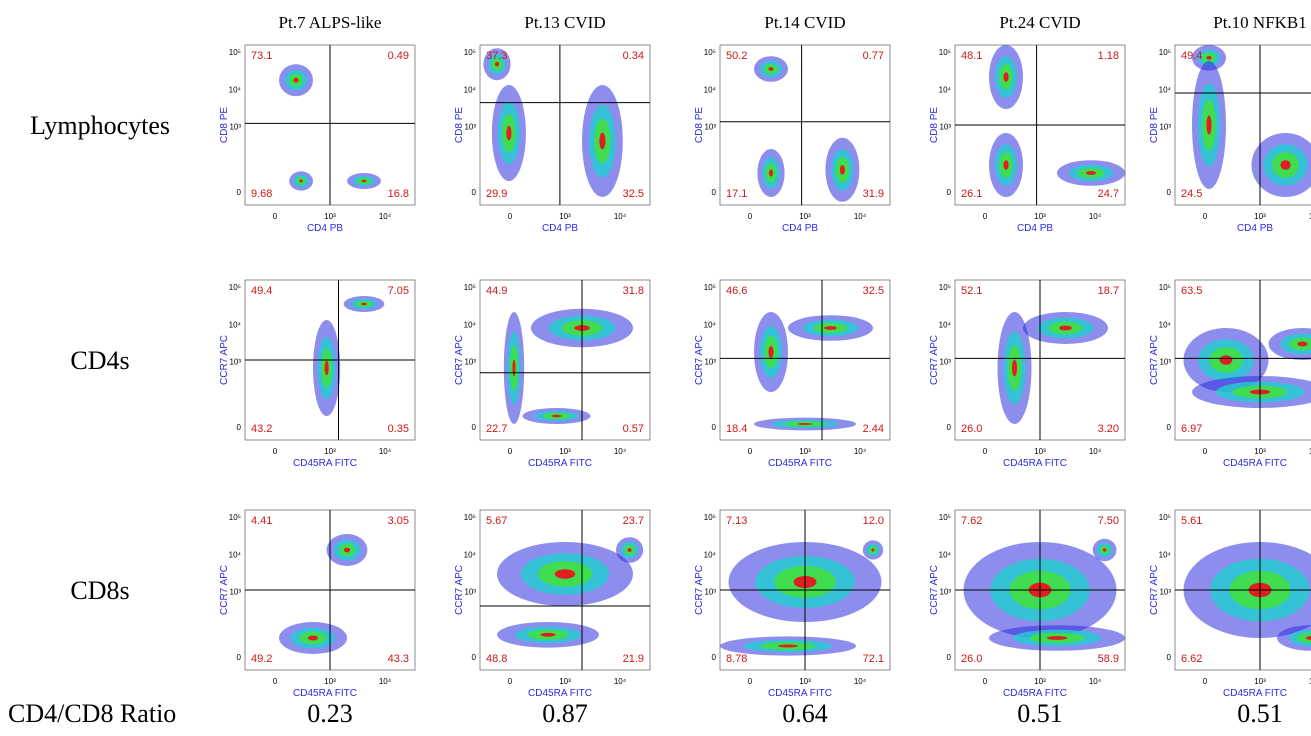 This screenshot has height=736, width=1311. Describe the element at coordinates (398, 194) in the screenshot. I see `quadrant-percent: 16.8` at that location.